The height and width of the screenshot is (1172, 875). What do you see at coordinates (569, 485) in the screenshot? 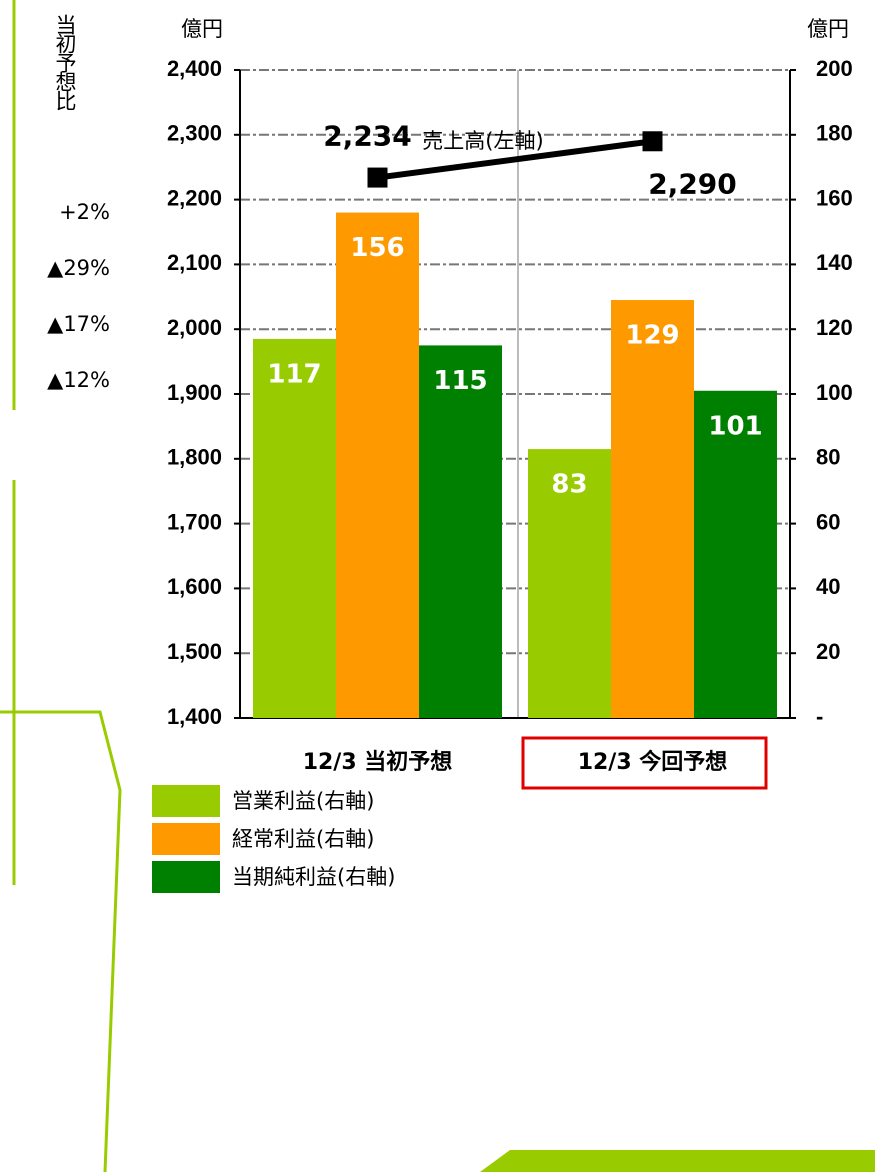
I see `bar-label: 83` at bounding box center [569, 485].